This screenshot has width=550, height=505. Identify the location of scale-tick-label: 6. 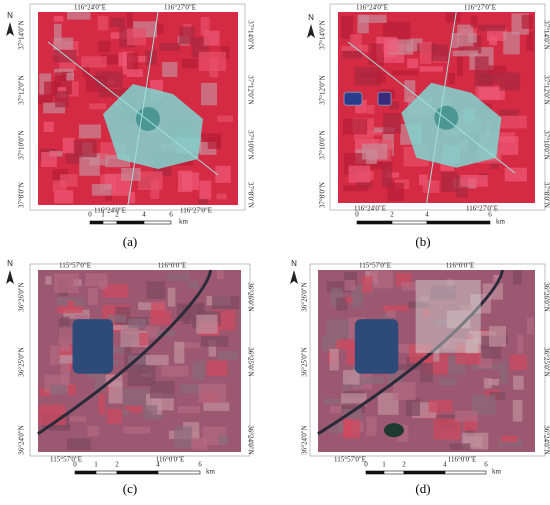
(490, 215).